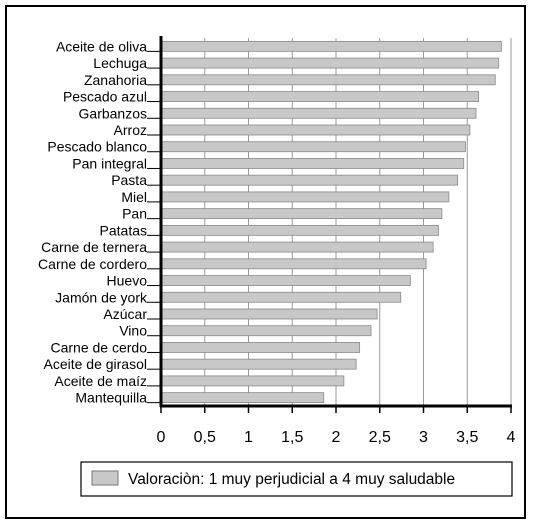 The width and height of the screenshot is (536, 527). I want to click on category-label: Aceite de maíz, so click(100, 381).